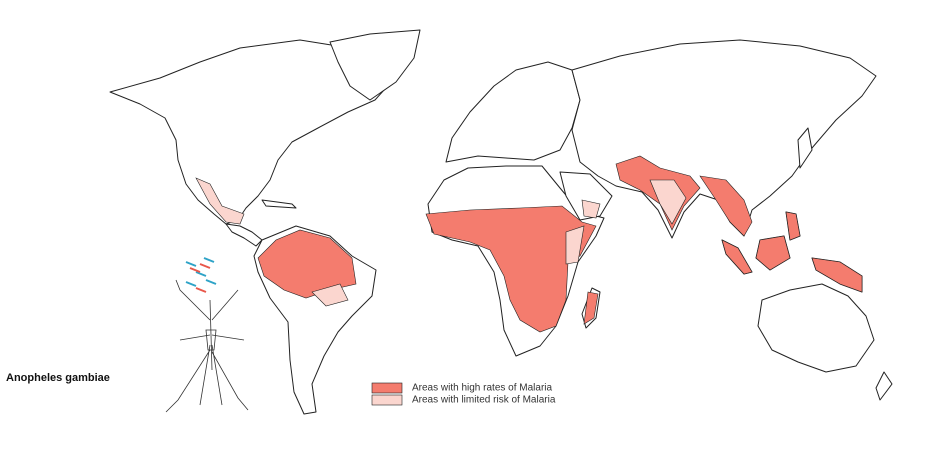 Image resolution: width=951 pixels, height=458 pixels. What do you see at coordinates (211, 335) in the screenshot?
I see `mosquito-body` at bounding box center [211, 335].